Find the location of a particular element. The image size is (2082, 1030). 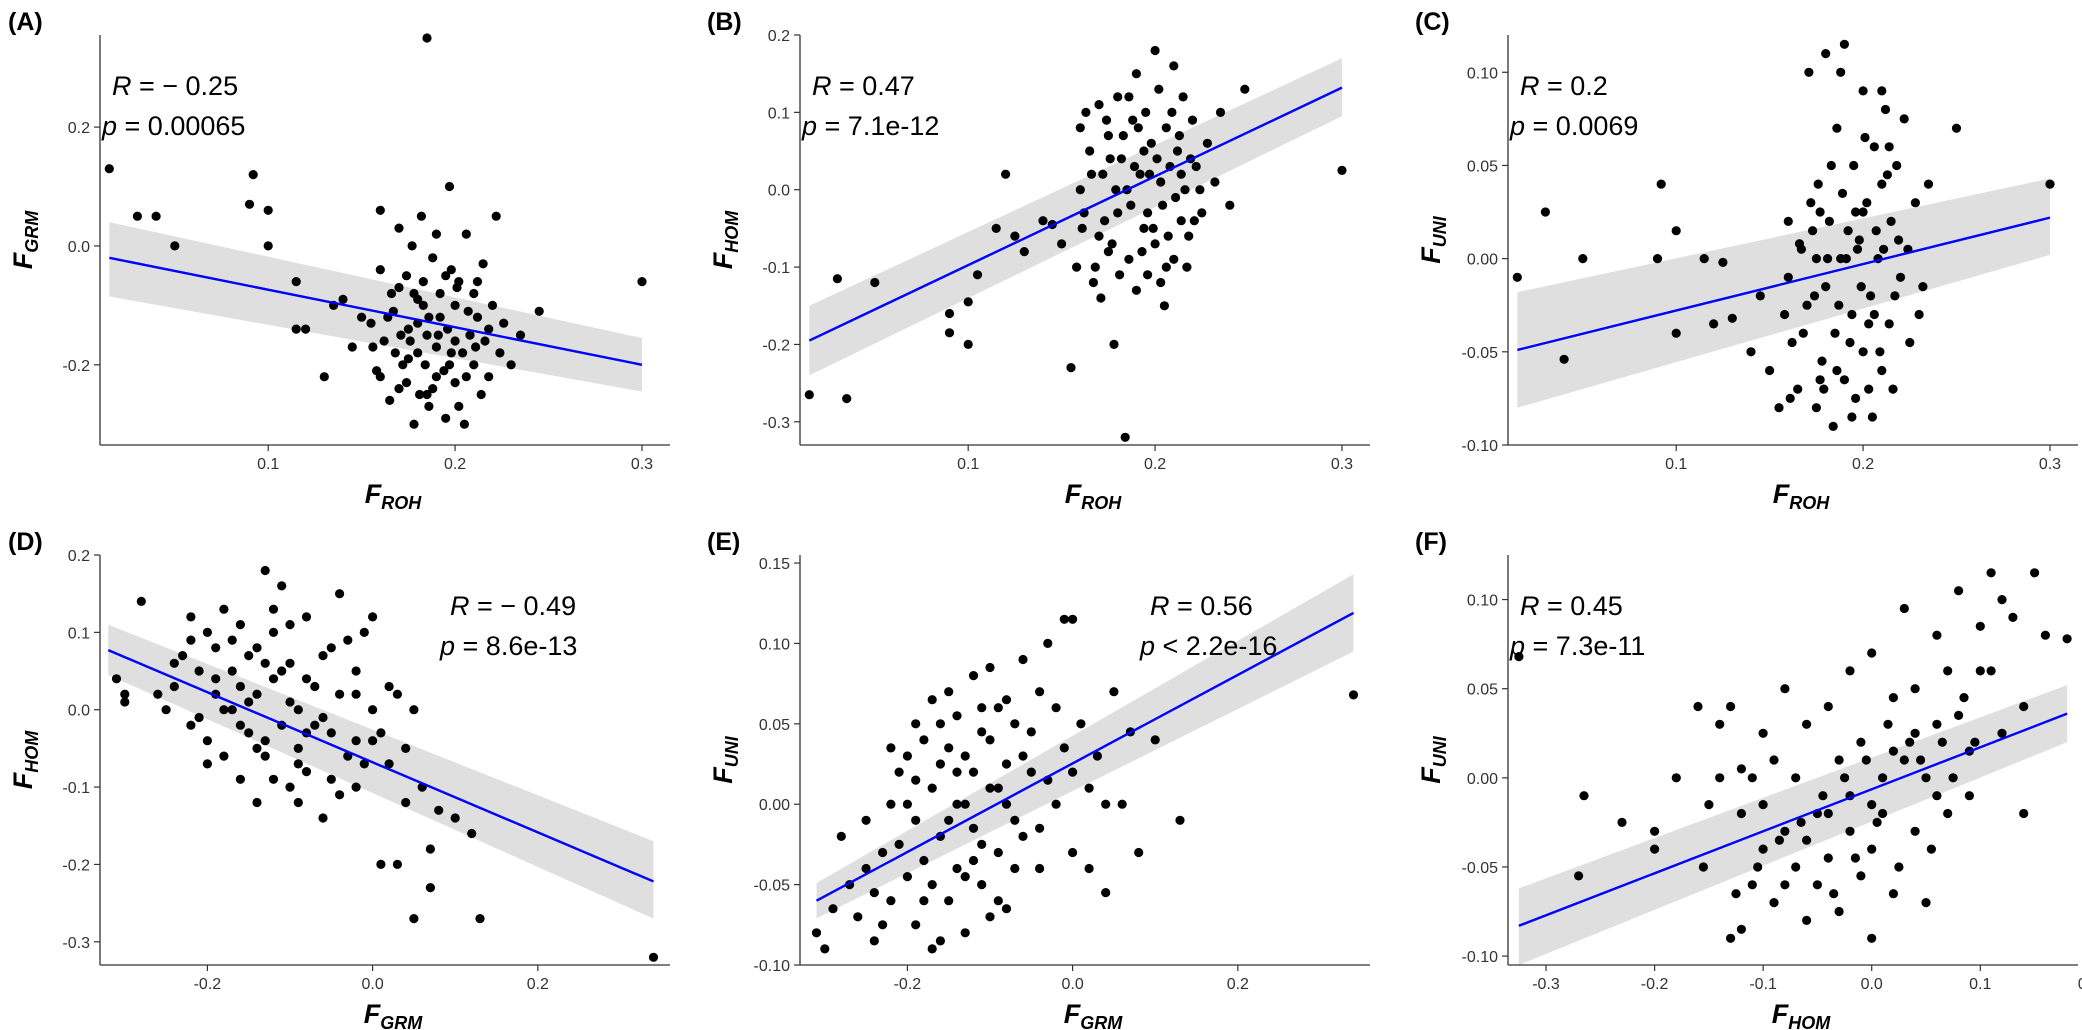

x-axis-title: FROH is located at coordinates (1802, 496).